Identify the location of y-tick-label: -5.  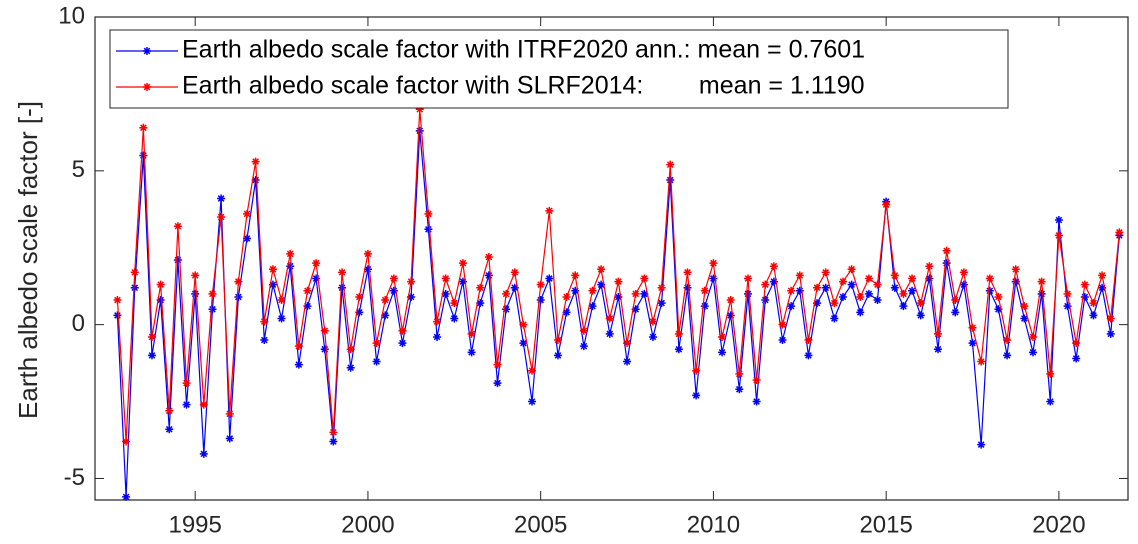
(74, 477).